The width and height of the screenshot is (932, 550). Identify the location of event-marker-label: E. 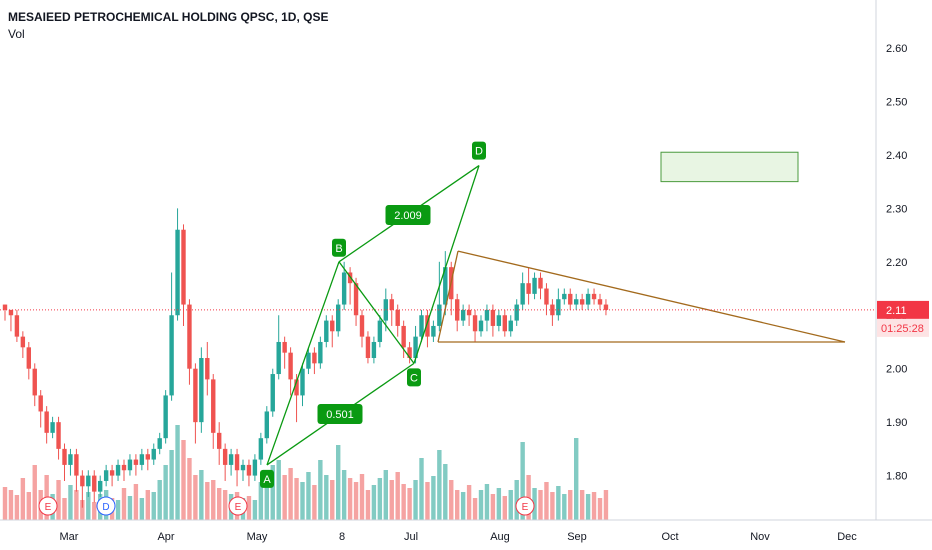
(48, 507).